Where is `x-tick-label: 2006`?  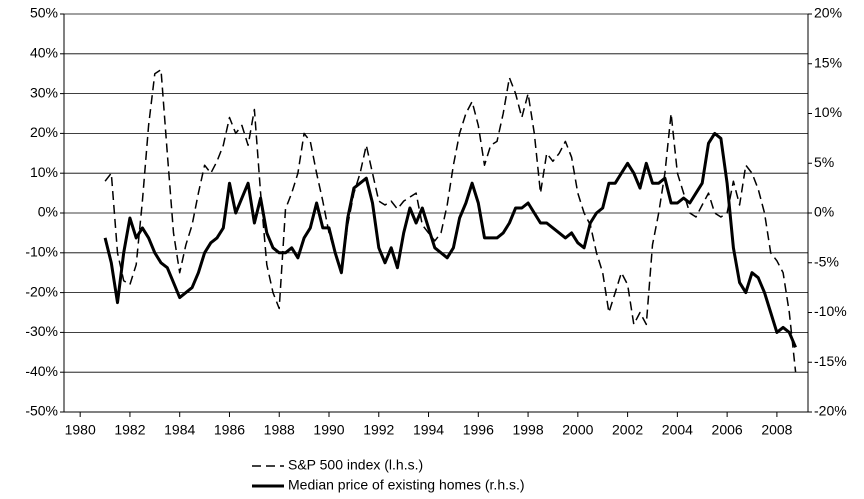 x-tick-label: 2006 is located at coordinates (727, 430).